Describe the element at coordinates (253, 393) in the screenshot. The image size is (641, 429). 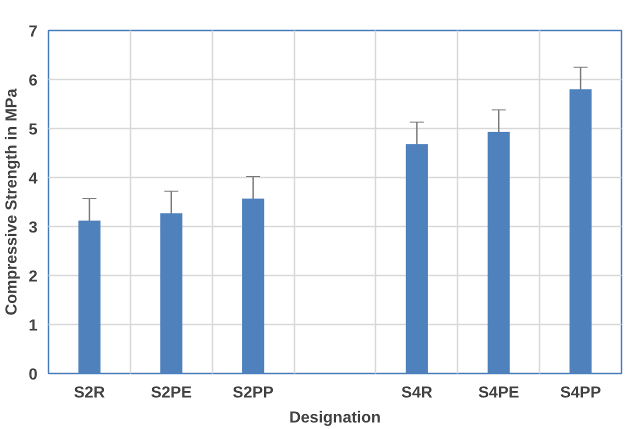
I see `x-tick-label: S2PP` at that location.